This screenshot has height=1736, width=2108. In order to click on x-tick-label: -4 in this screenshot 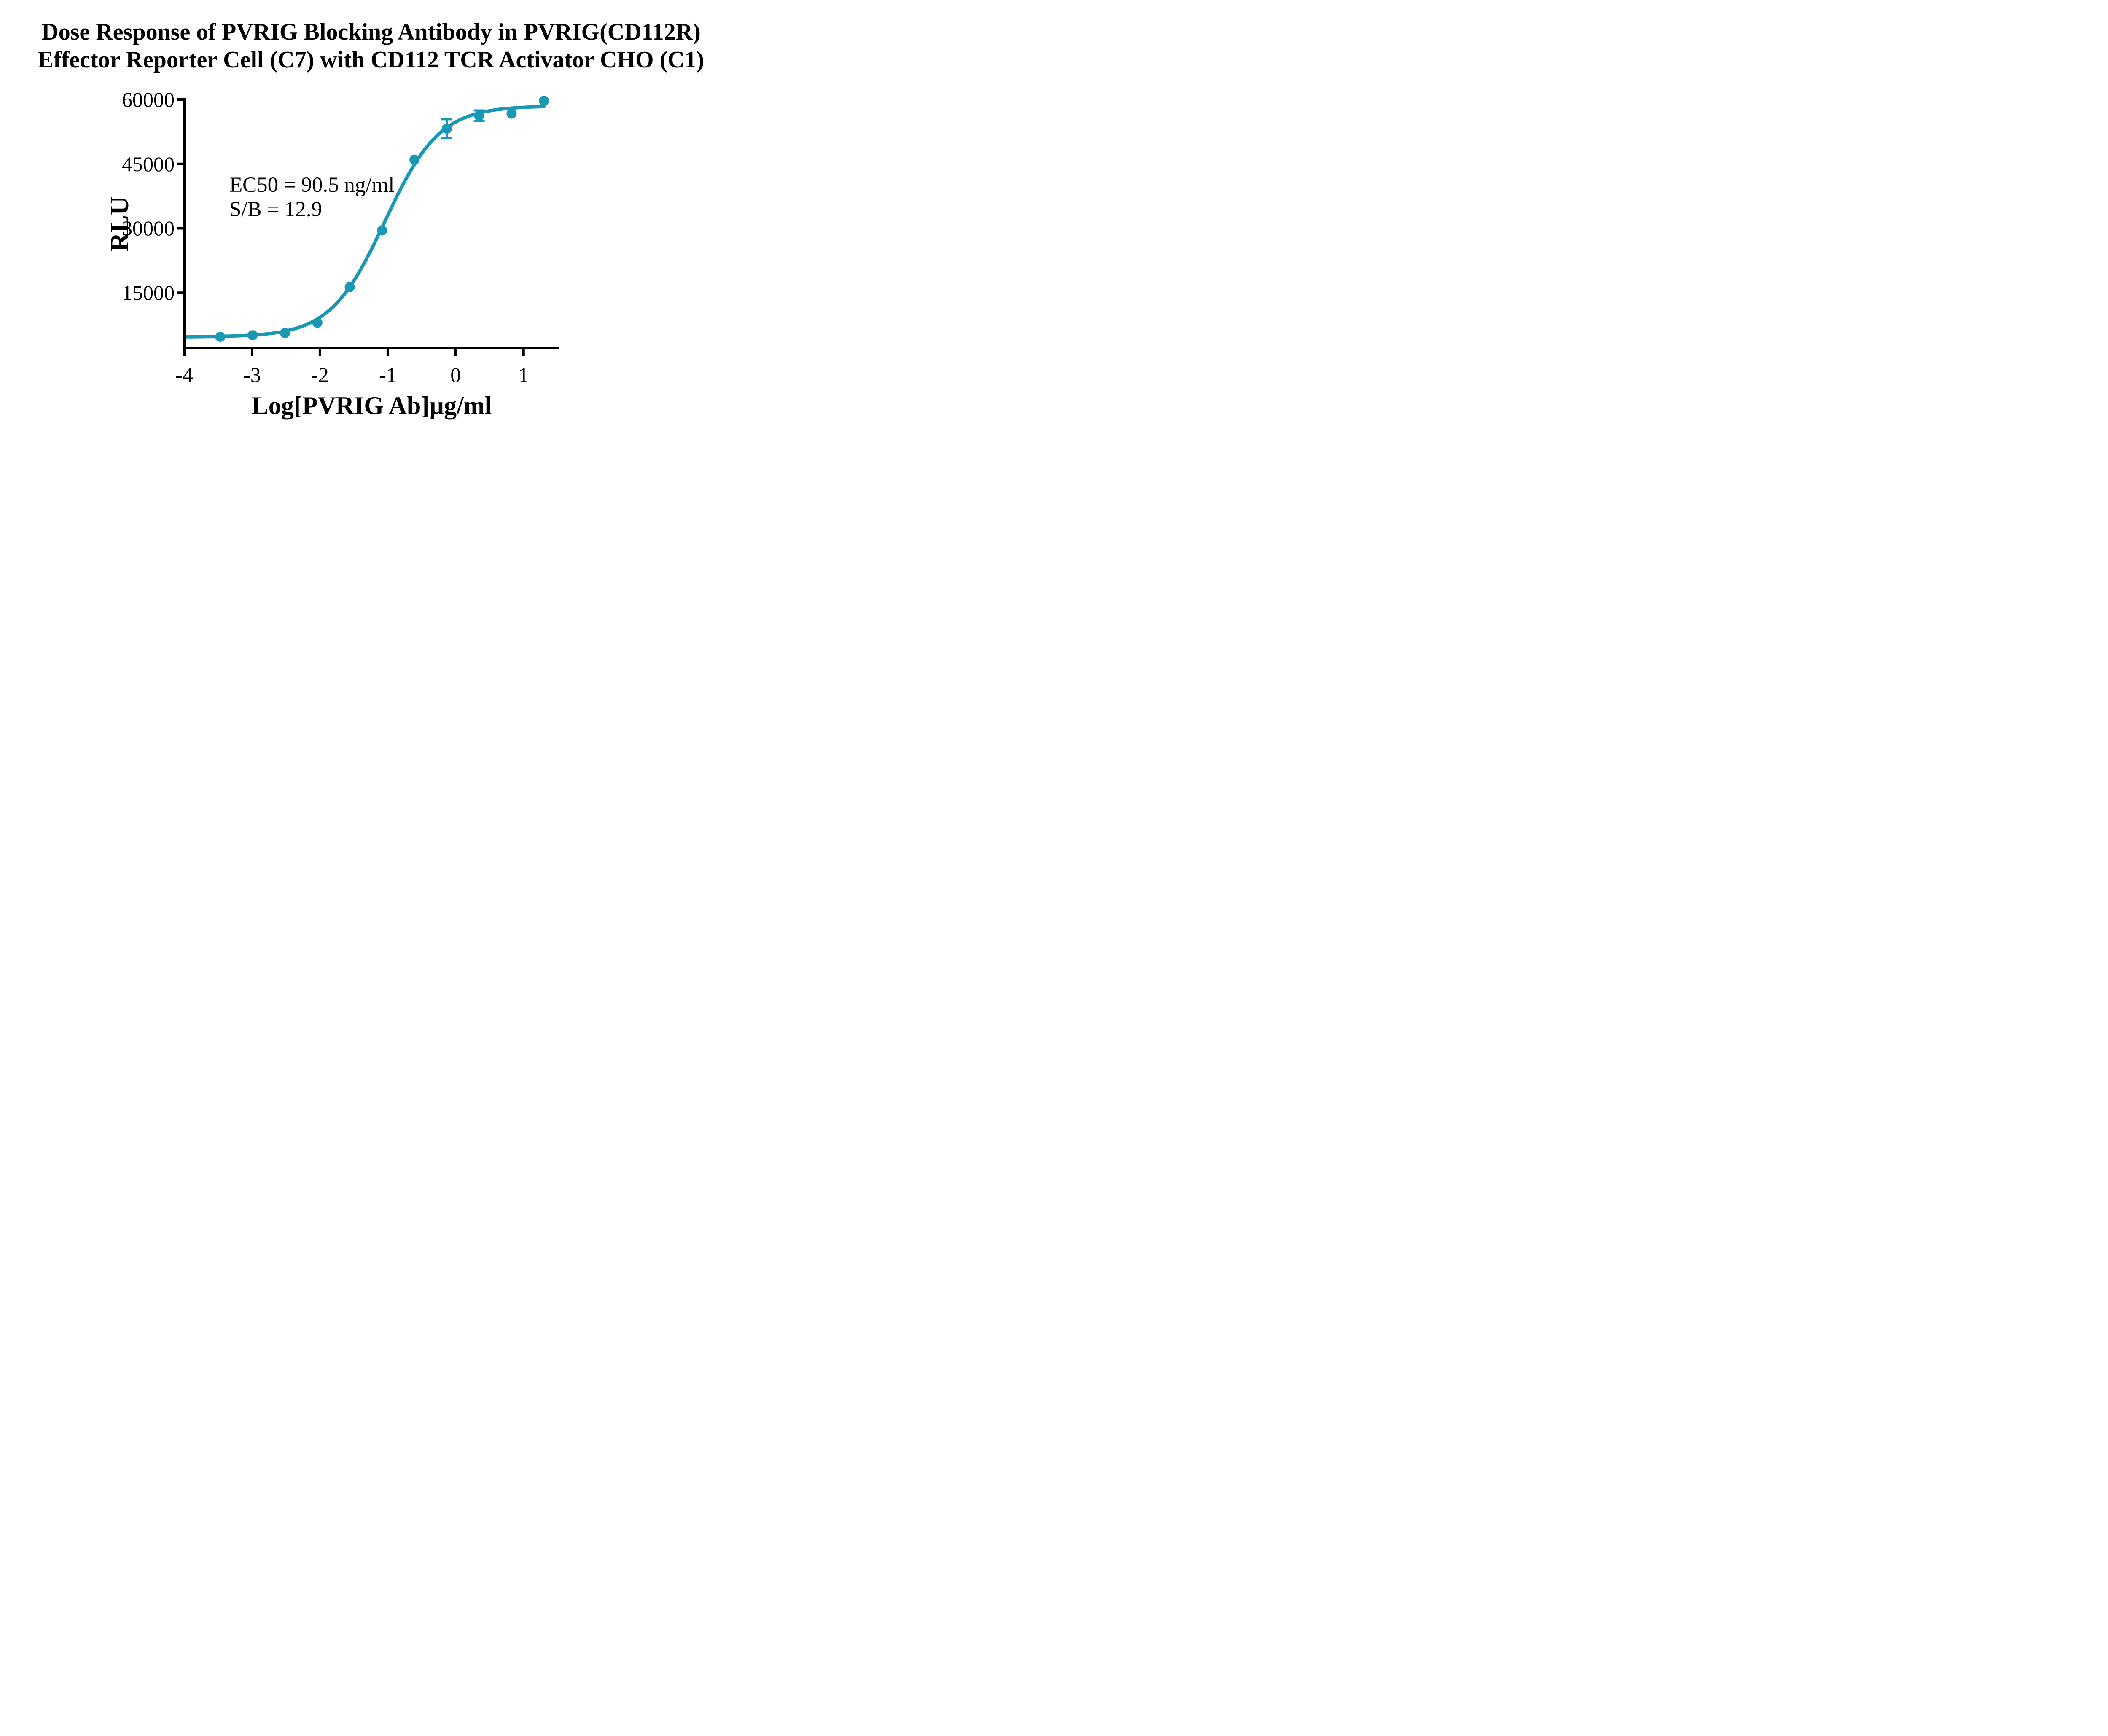, I will do `click(184, 375)`.